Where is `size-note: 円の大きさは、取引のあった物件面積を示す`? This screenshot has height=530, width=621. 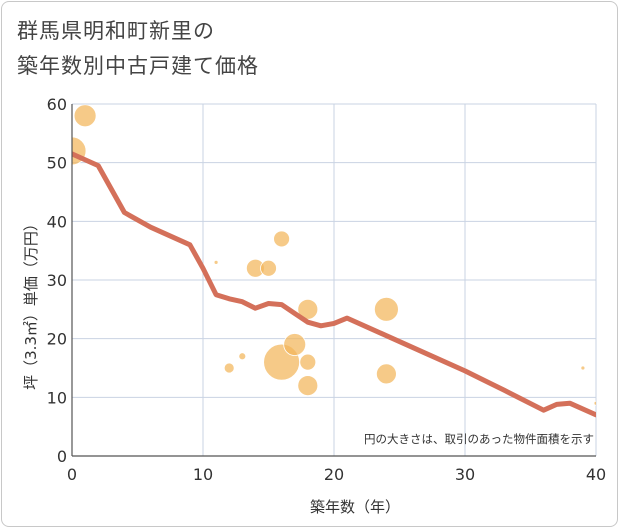 size-note: 円の大きさは、取引のあった物件面積を示す is located at coordinates (479, 439).